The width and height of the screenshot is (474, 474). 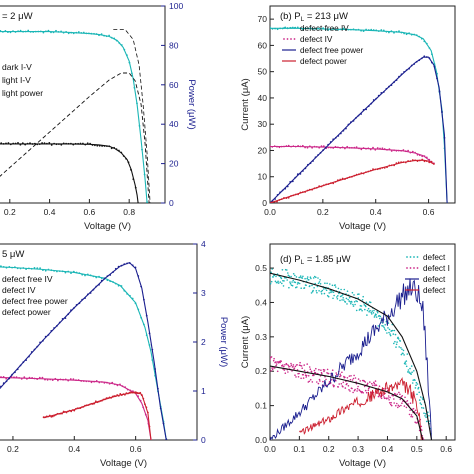 What do you see at coordinates (203, 440) in the screenshot?
I see `y2-tick-label: 0` at bounding box center [203, 440].